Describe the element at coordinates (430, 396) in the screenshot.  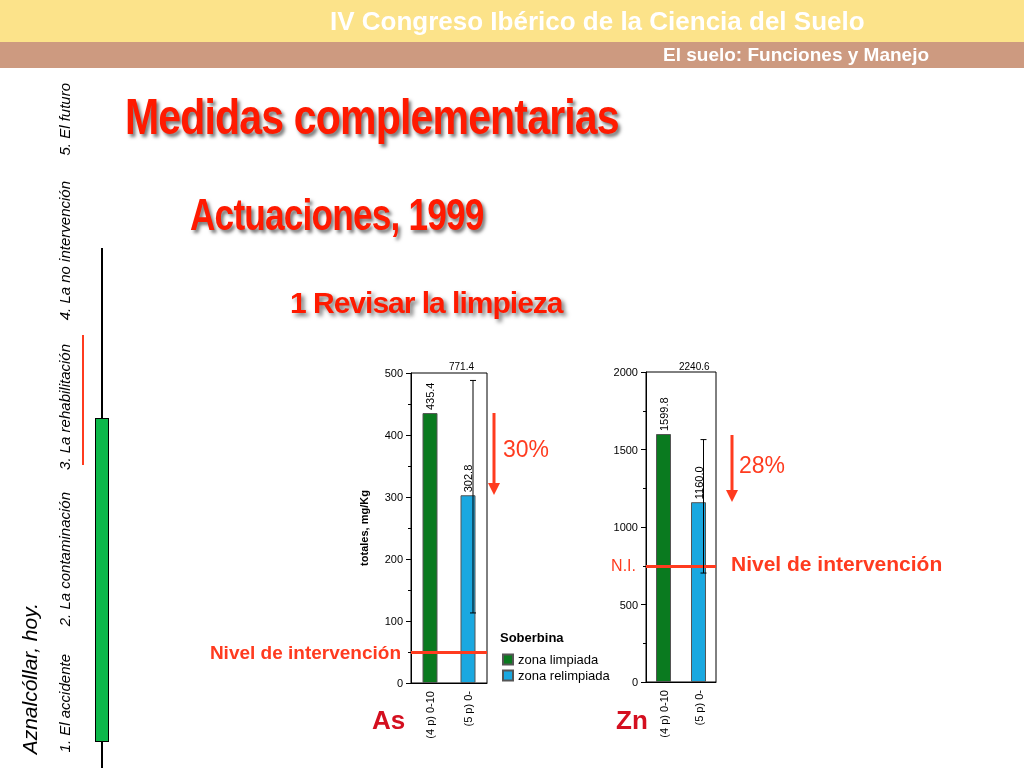
I see `data-label: 435.4` at that location.